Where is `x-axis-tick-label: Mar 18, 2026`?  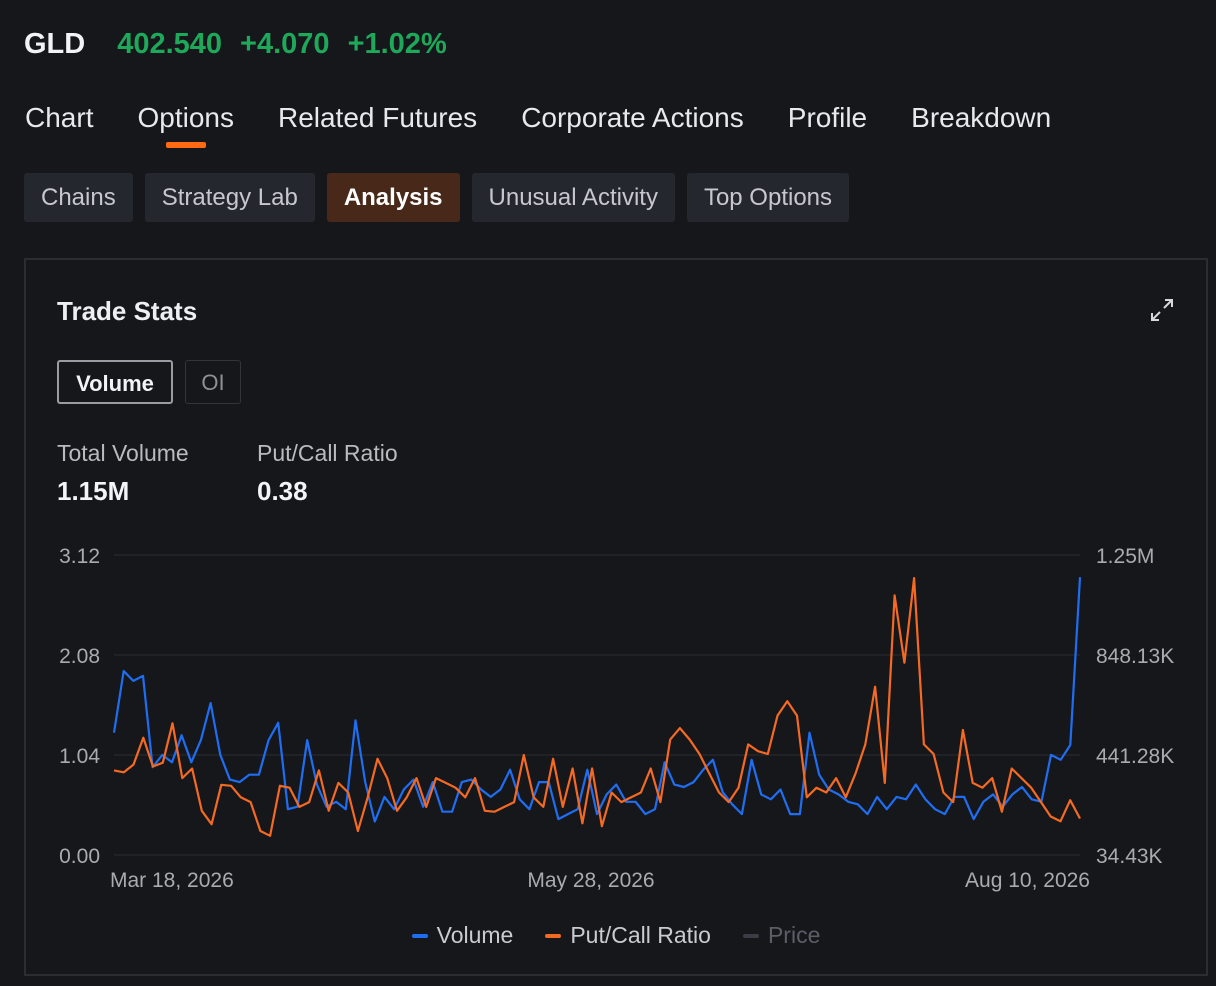
x-axis-tick-label: Mar 18, 2026 is located at coordinates (172, 880).